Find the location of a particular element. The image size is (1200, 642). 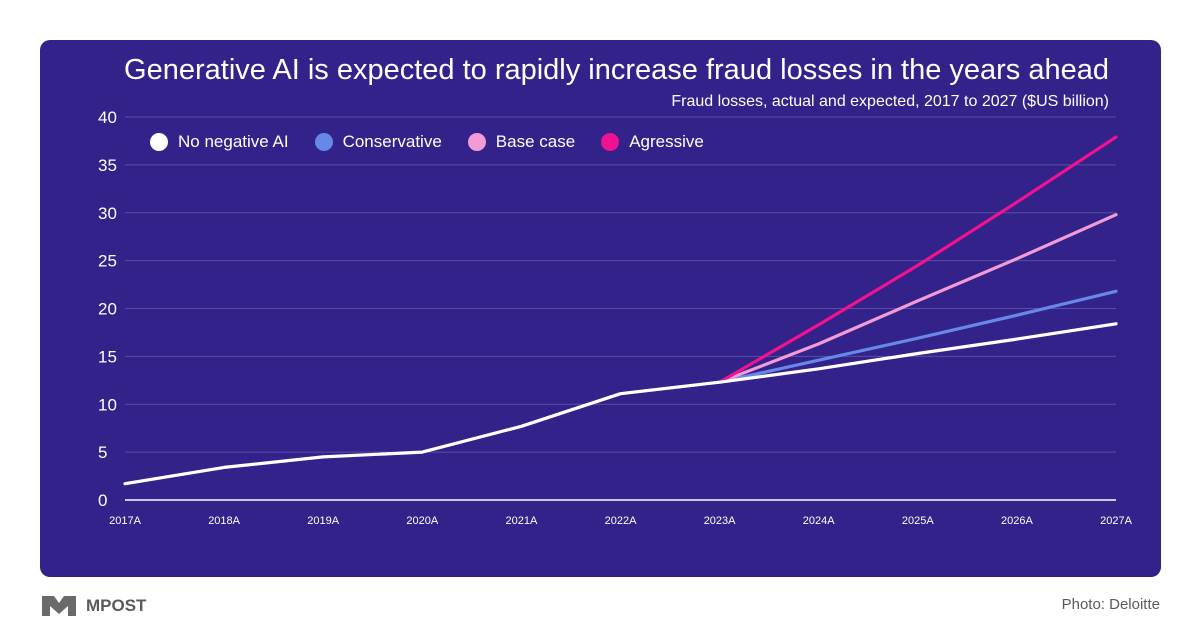

x-tick-label: 2023A is located at coordinates (720, 521).